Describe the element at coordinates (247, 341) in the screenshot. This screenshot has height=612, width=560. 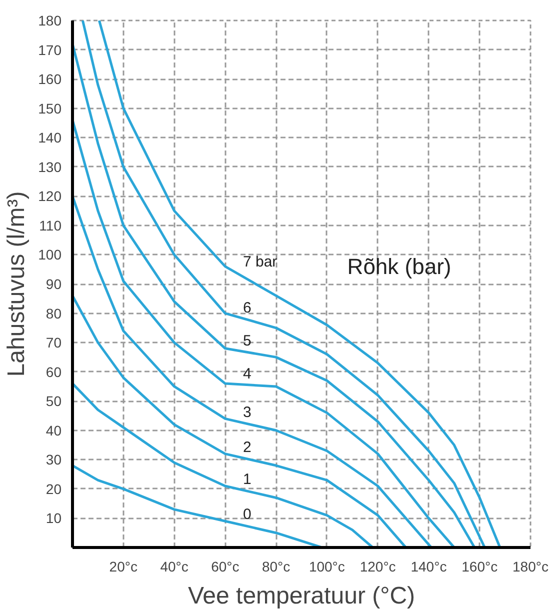
I see `series-label: 5` at that location.